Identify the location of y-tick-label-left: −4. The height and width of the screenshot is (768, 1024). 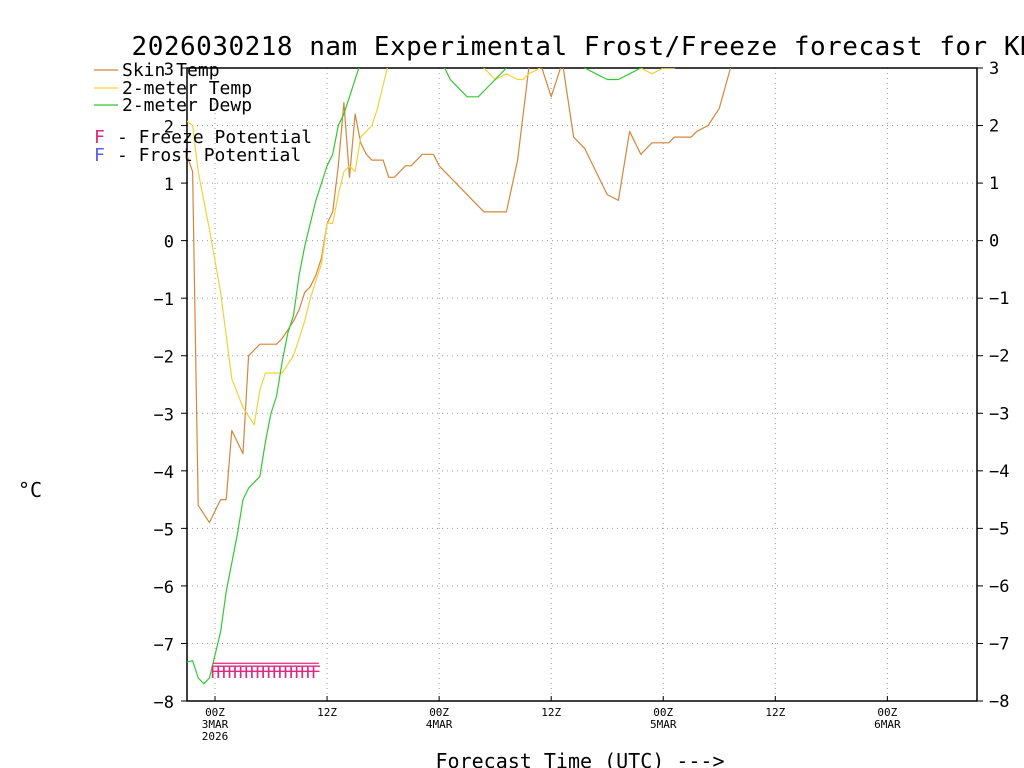
(164, 473).